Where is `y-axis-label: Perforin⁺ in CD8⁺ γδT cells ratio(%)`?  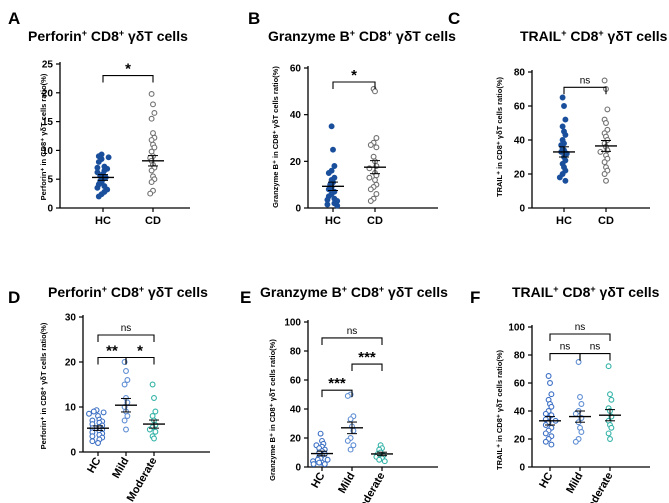
y-axis-label: Perforin⁺ in CD8⁺ γδT cells ratio(%) is located at coordinates (43, 385).